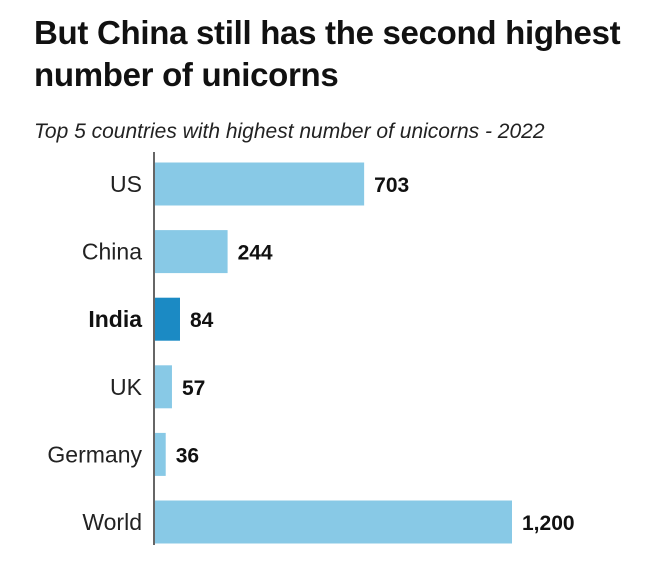  I want to click on bar-germany, so click(160, 454).